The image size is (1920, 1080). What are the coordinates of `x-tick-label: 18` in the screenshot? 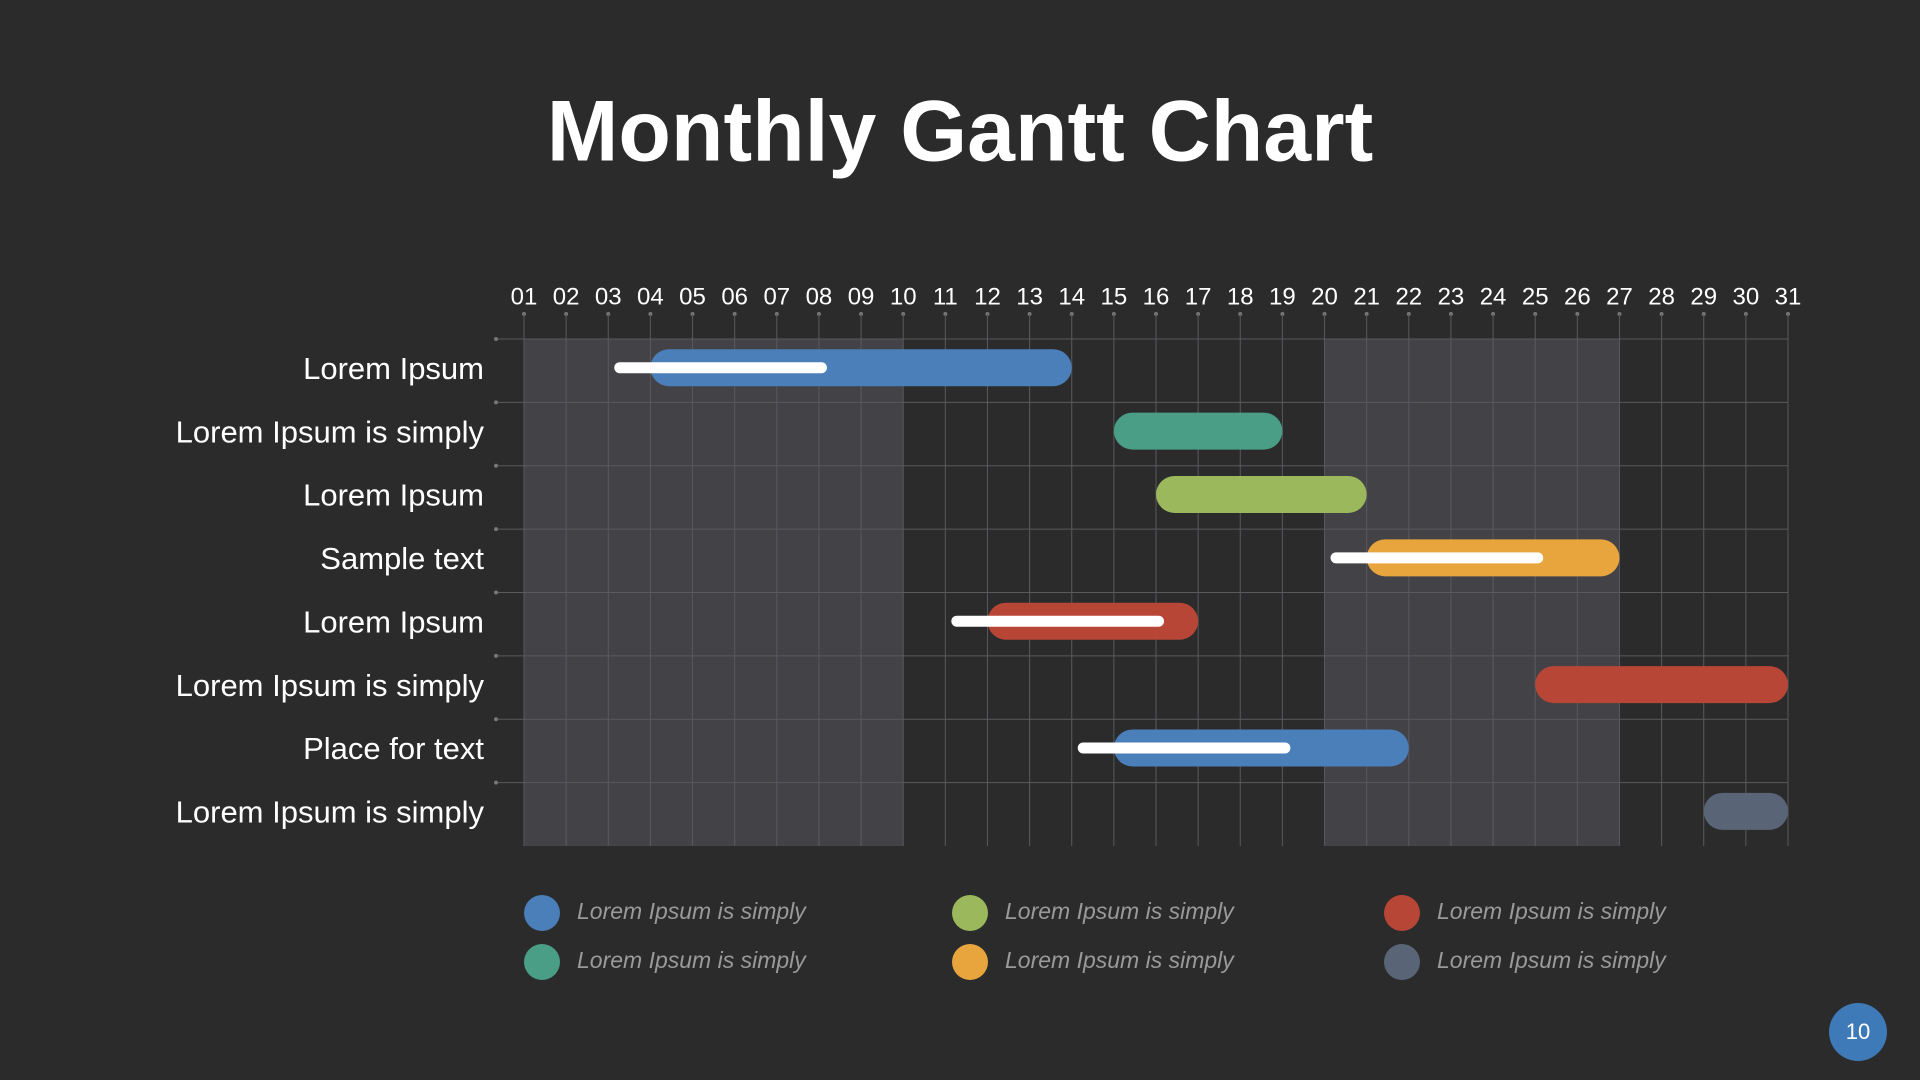 It's located at (1240, 296).